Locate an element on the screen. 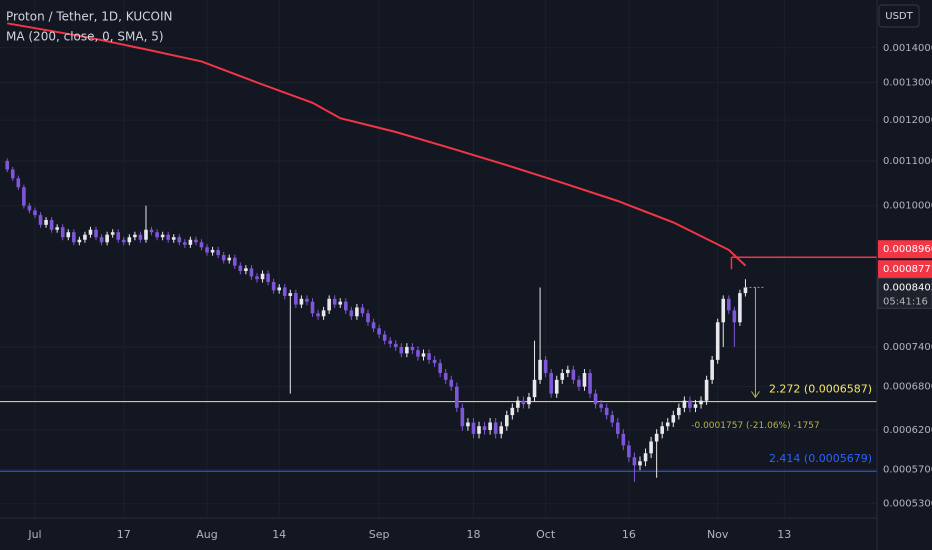 This screenshot has height=550, width=932. measure-label: -0.0001757 (-21.06%) -1757 is located at coordinates (755, 426).